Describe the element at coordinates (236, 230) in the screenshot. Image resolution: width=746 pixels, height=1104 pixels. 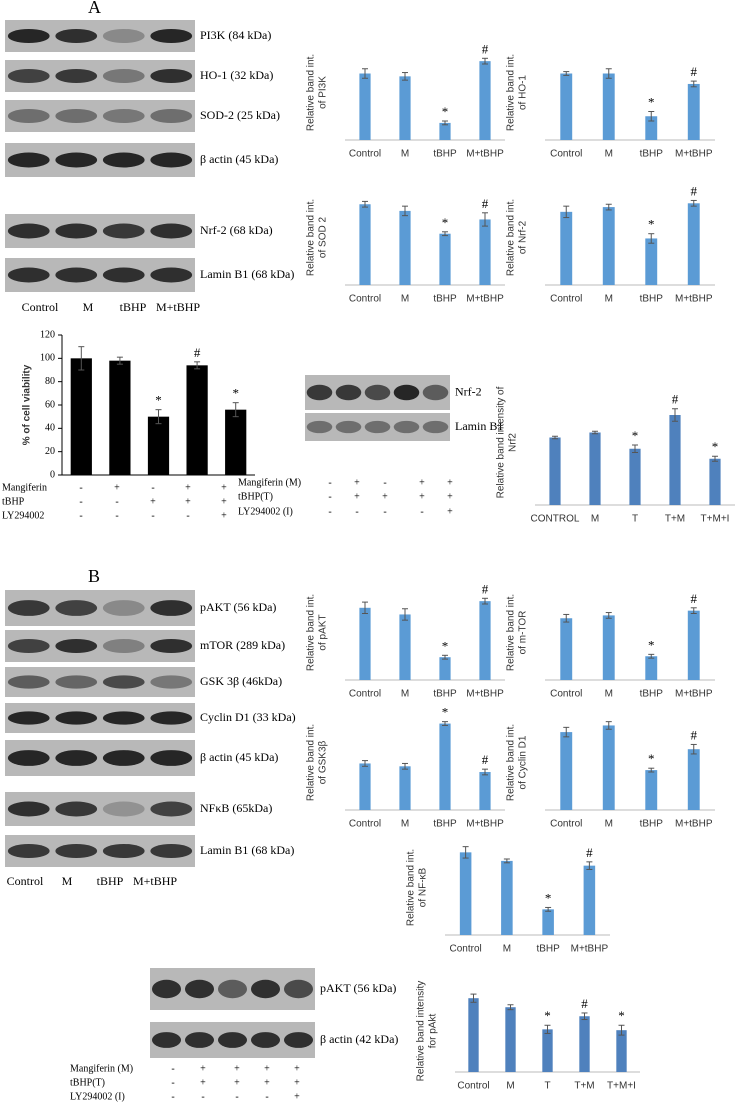
I see `blot-label: Nrf-2 (68 kDa)` at that location.